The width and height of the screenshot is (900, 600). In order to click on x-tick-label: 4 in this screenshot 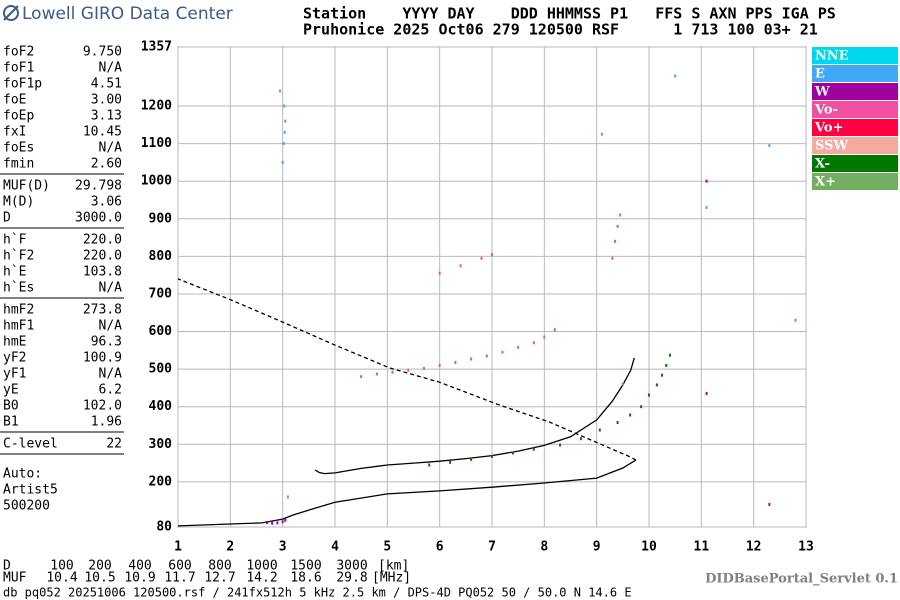, I will do `click(335, 547)`.